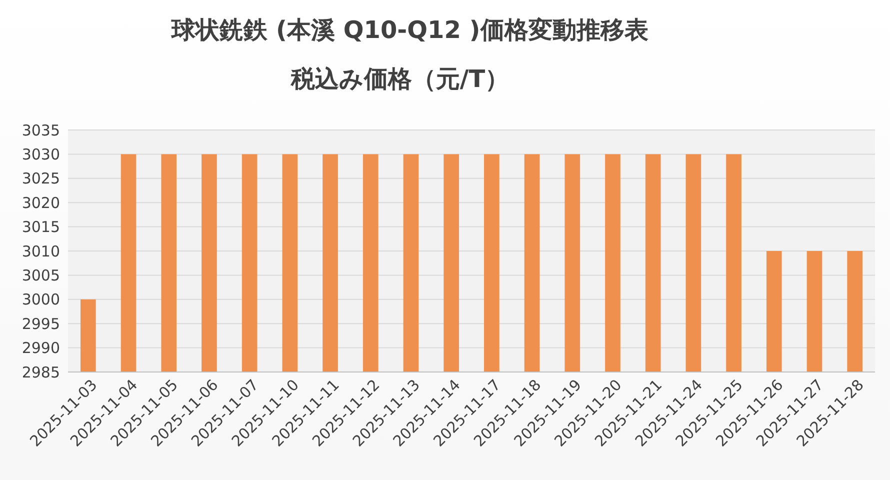  I want to click on y-tick-label: 3010, so click(41, 251).